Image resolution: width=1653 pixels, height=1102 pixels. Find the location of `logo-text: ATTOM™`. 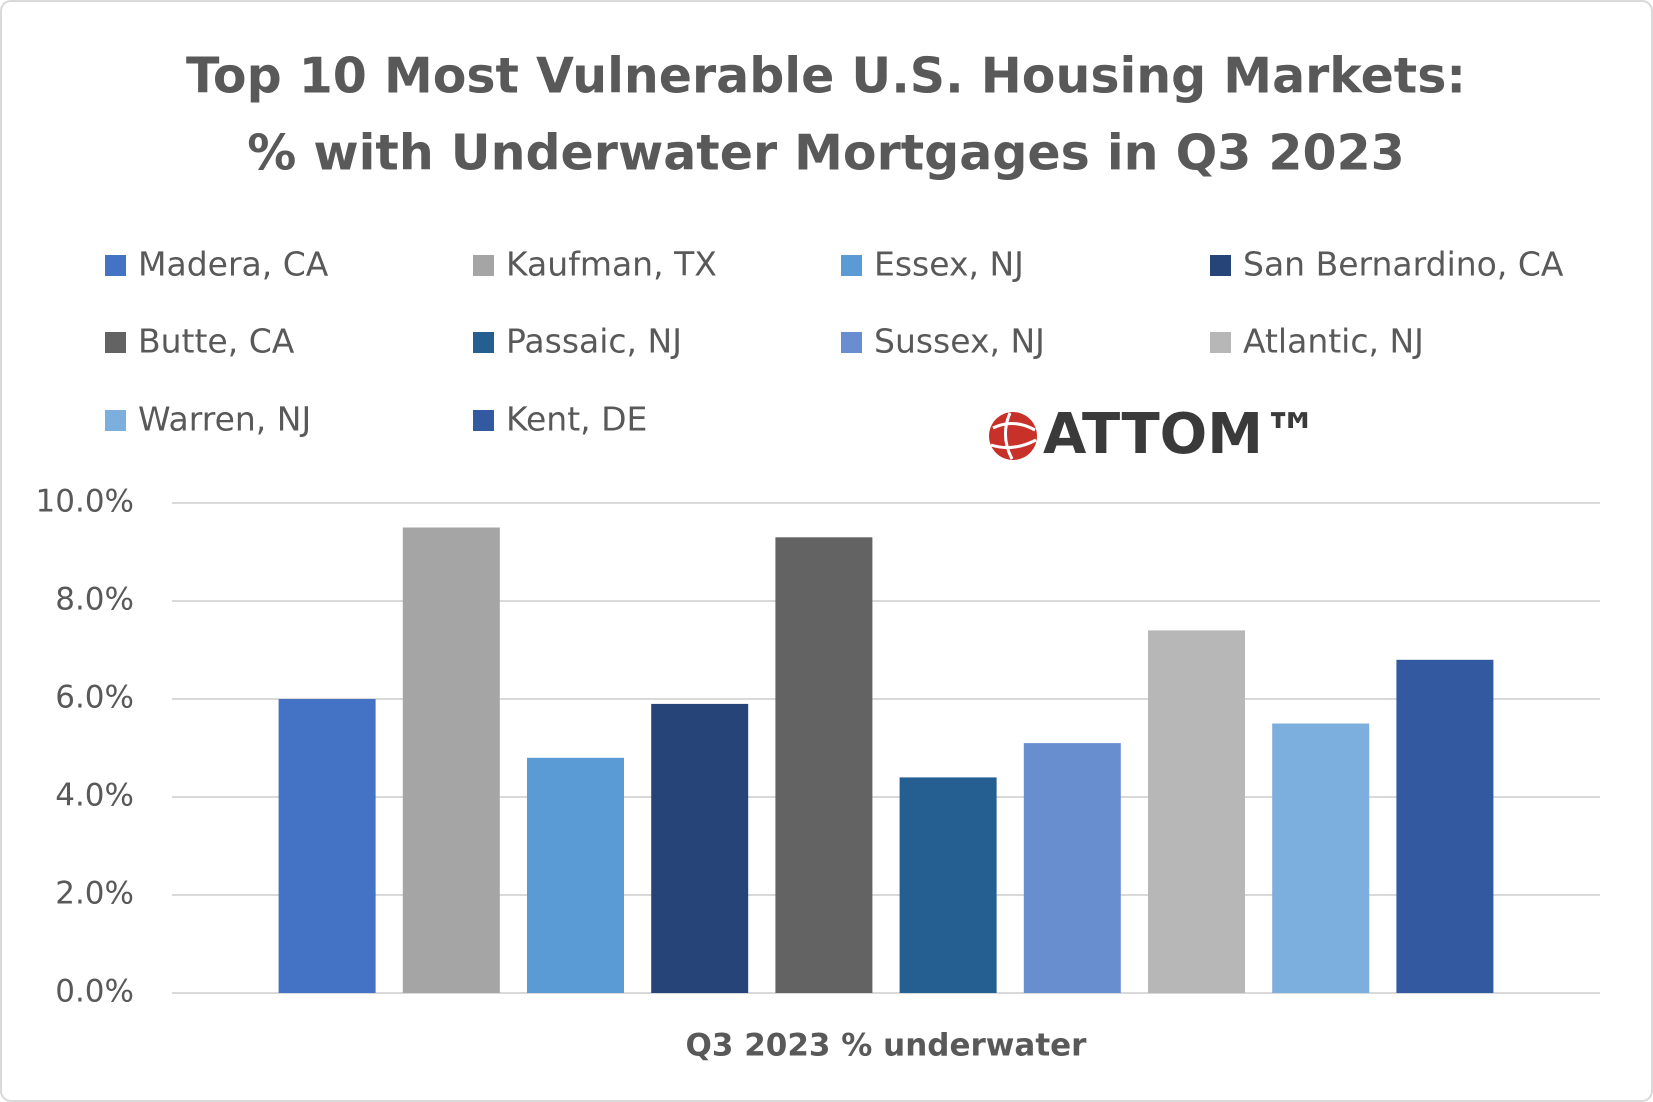

logo-text: ATTOM™ is located at coordinates (1181, 434).